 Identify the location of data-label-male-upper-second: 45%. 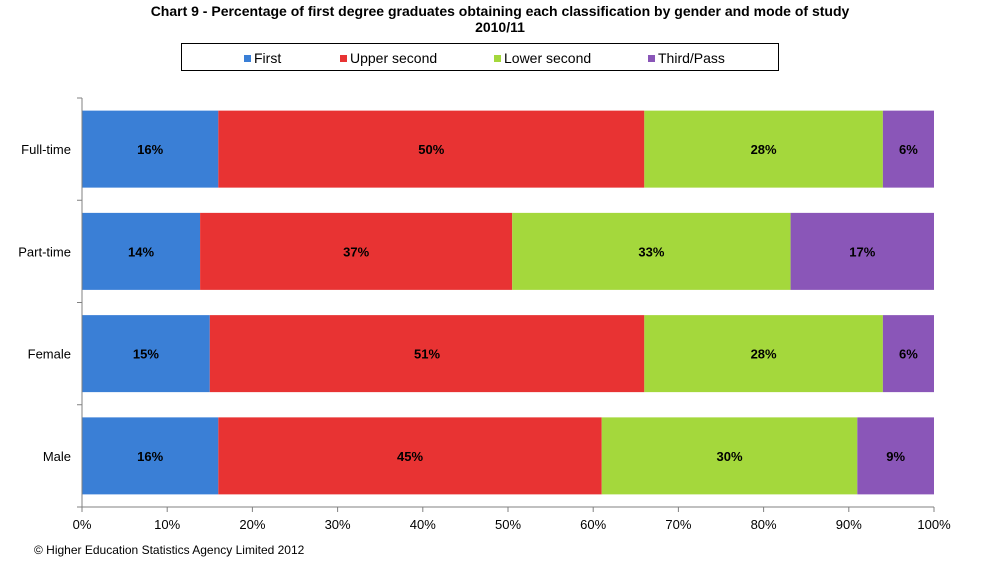
(410, 456).